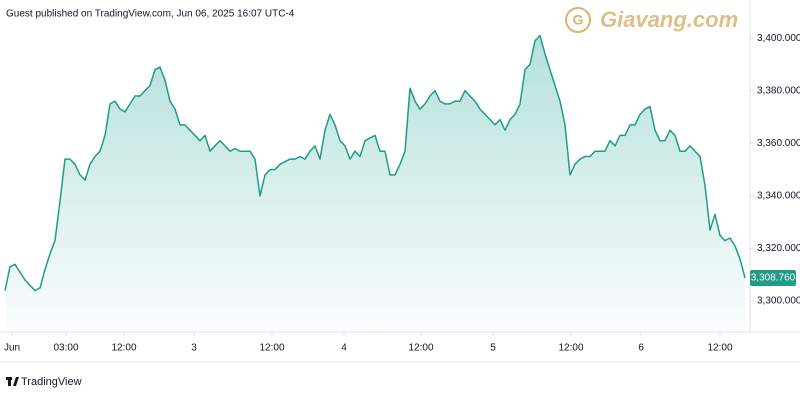 The image size is (800, 400). I want to click on footer-brand: TradingView, so click(51, 382).